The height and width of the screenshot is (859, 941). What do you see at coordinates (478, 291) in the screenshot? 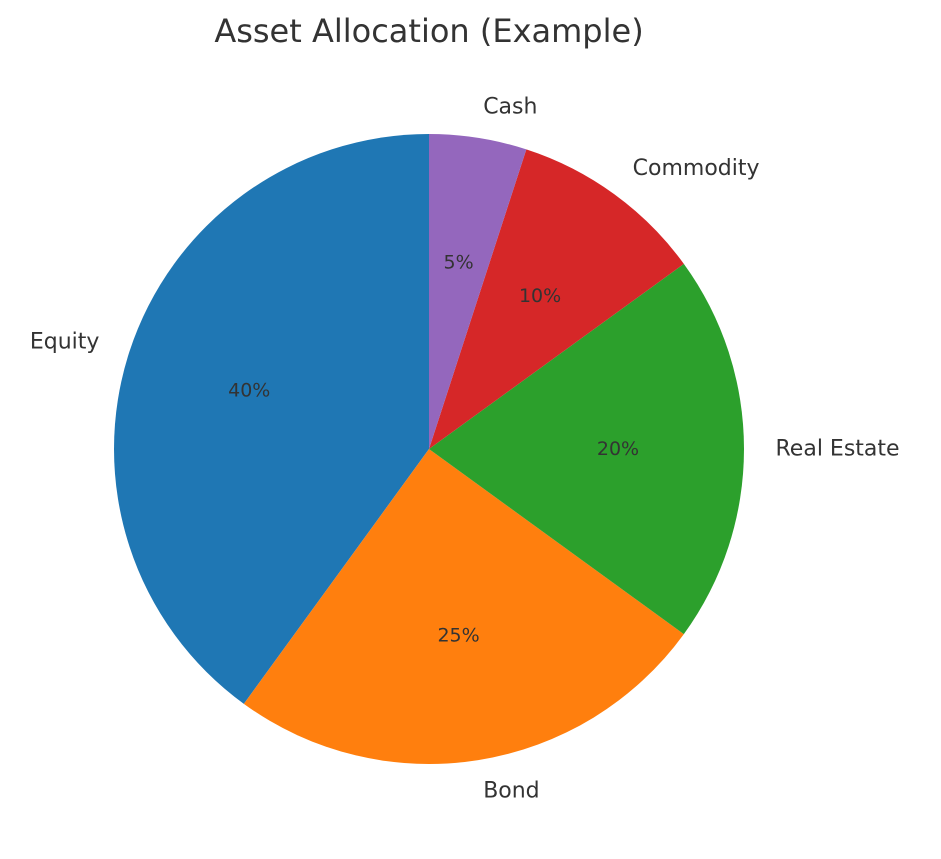
I see `pie-slice-cash` at bounding box center [478, 291].